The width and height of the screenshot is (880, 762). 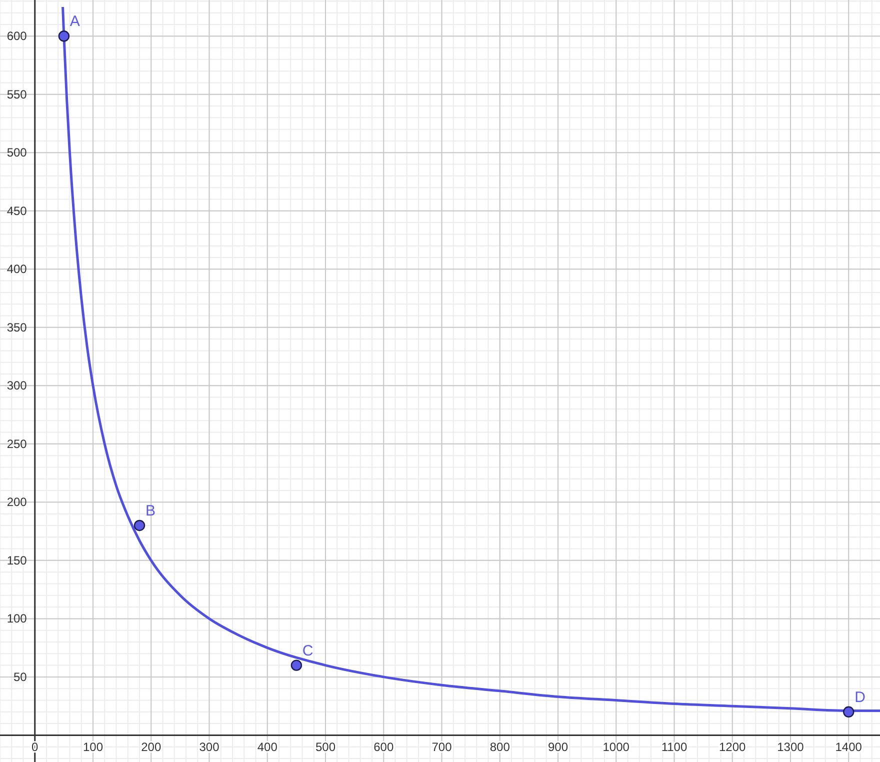 I want to click on x-tick-label: 1300, so click(x=790, y=747).